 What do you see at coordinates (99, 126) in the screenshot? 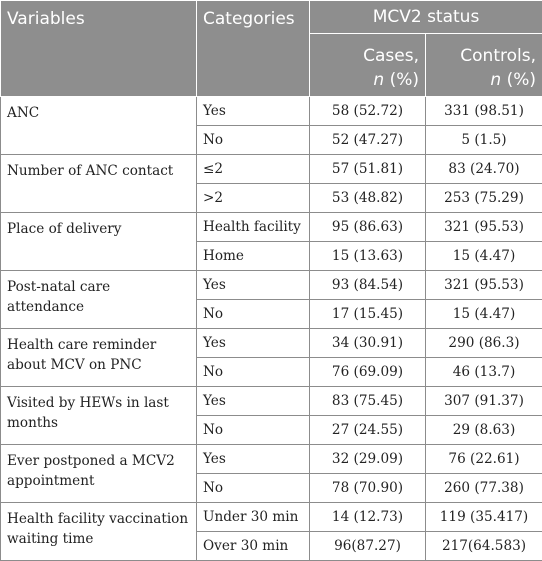
I see `variable-cell: ANC` at bounding box center [99, 126].